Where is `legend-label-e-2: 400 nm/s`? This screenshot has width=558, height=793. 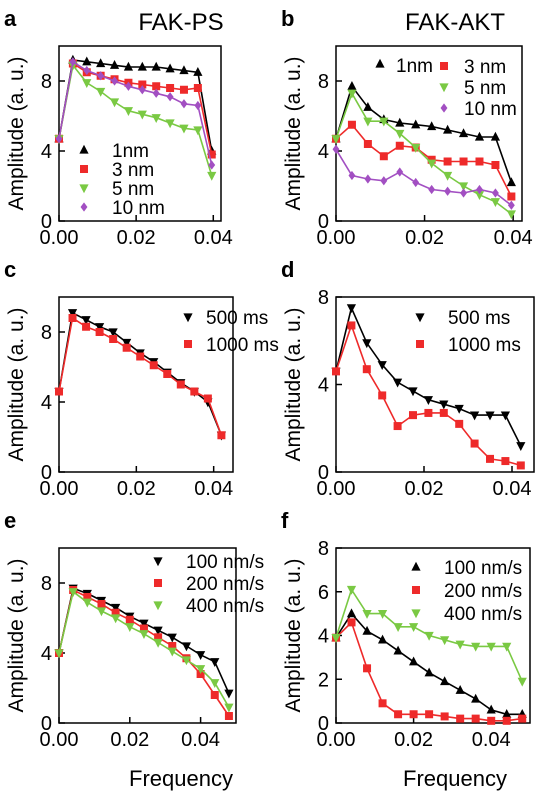 legend-label-e-2: 400 nm/s is located at coordinates (225, 606).